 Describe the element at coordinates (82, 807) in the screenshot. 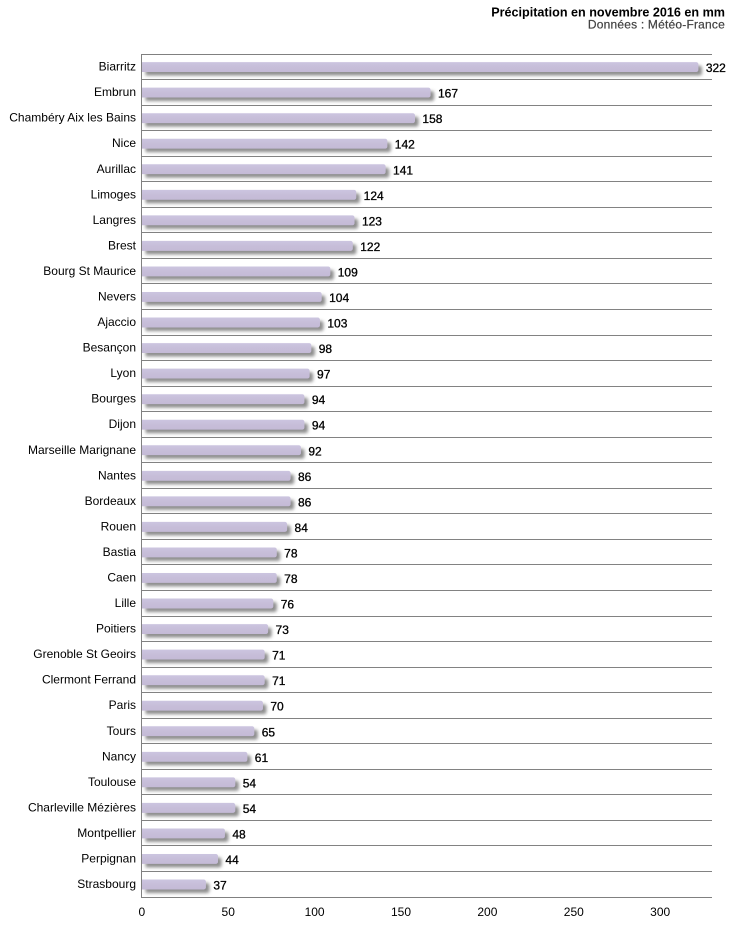

I see `svg-text: Charleville Mézières` at that location.